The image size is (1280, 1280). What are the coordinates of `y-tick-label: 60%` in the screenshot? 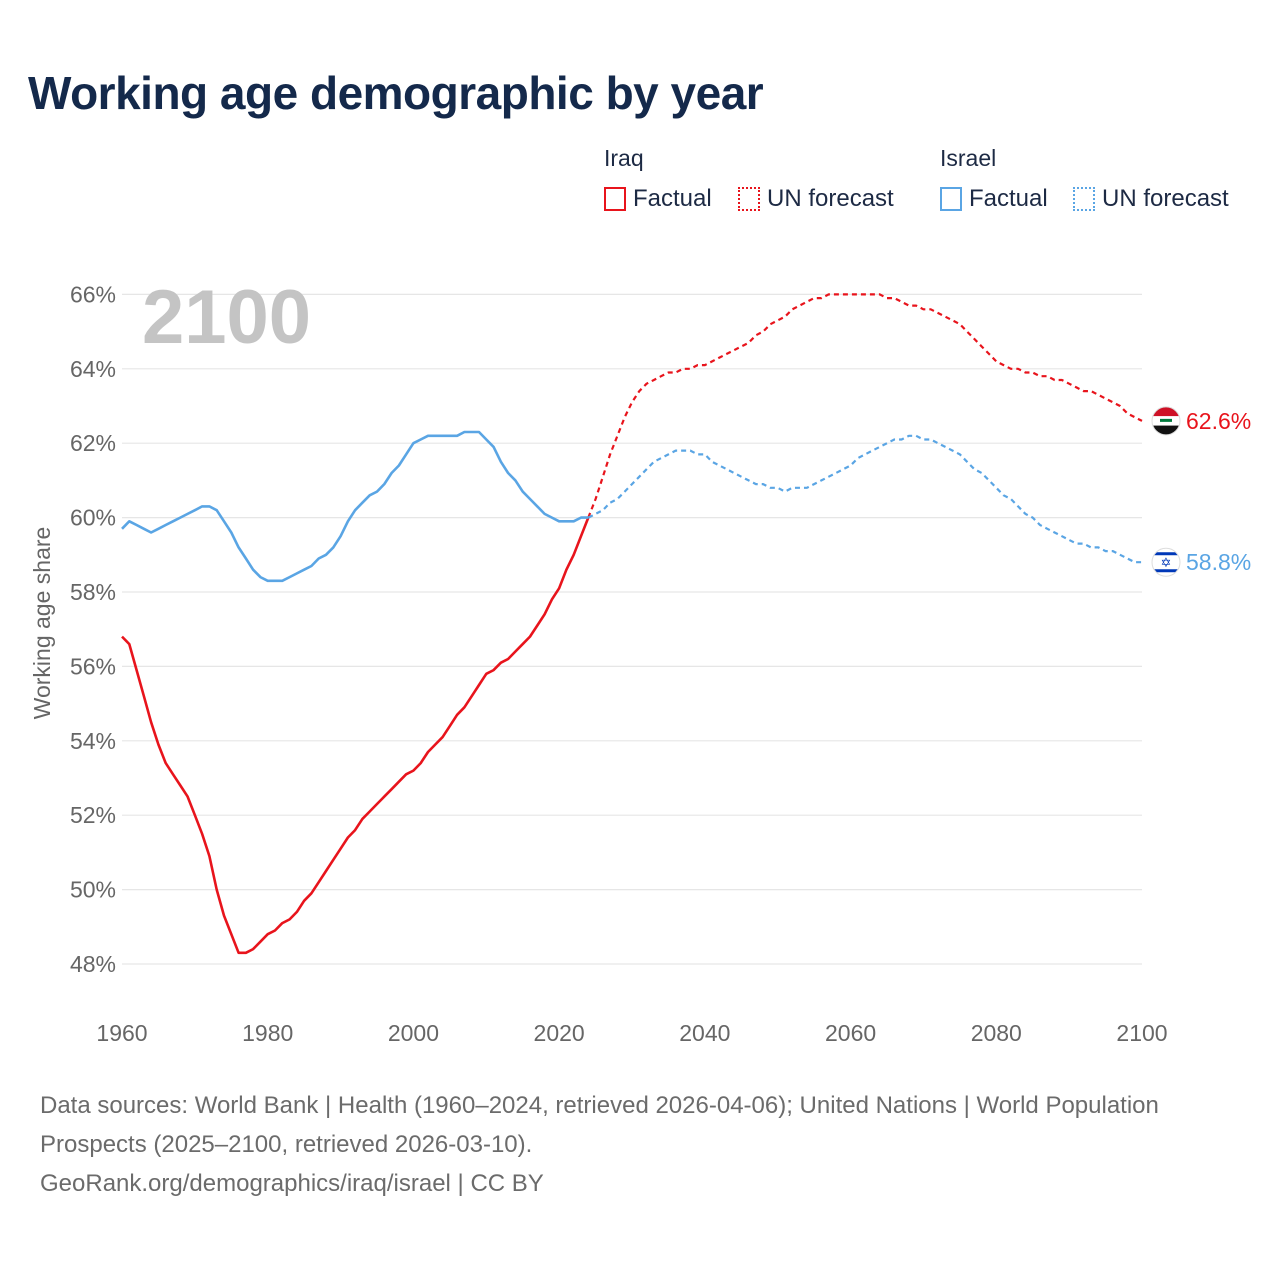 It's located at (93, 518).